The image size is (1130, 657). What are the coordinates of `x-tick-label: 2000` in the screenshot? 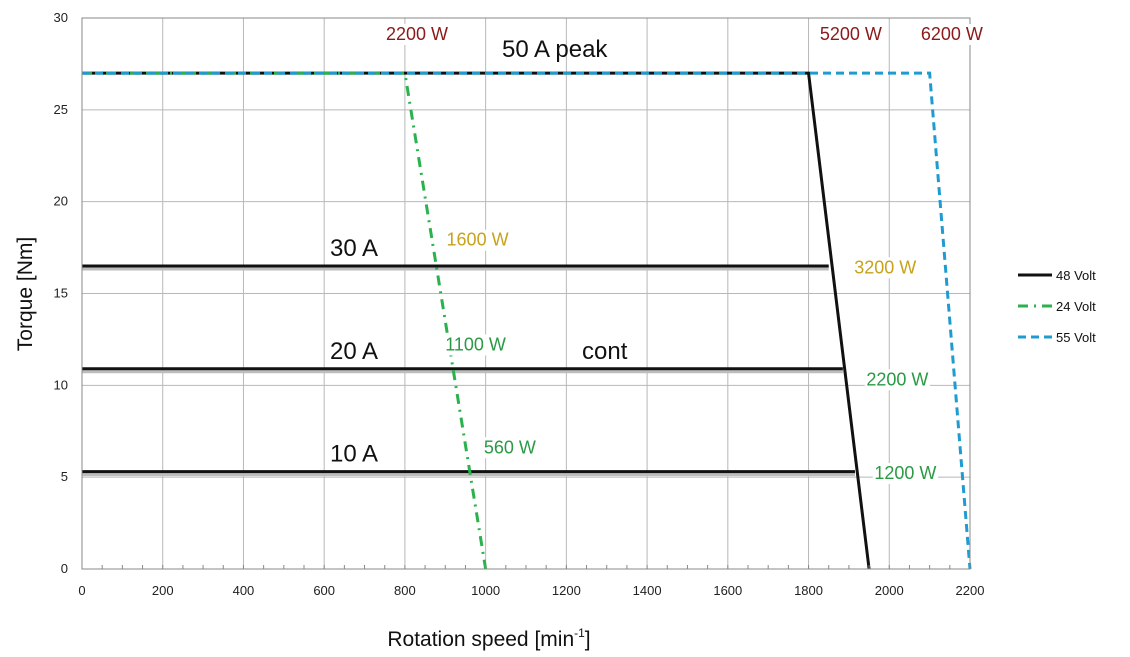 It's located at (889, 590).